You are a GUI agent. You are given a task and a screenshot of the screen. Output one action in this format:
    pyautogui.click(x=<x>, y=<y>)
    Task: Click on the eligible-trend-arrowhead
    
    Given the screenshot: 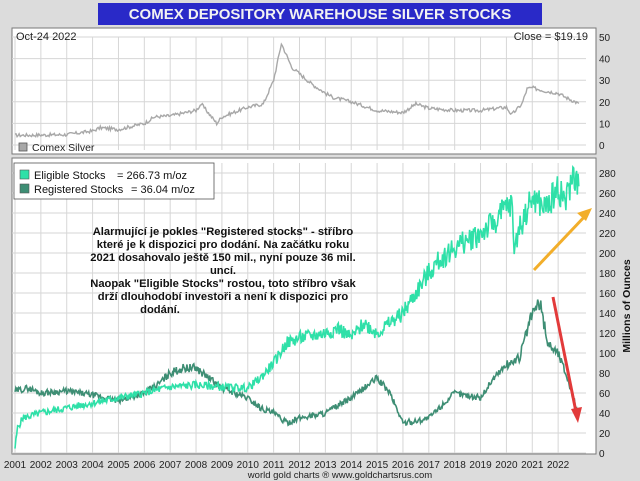 What is the action you would take?
    pyautogui.click(x=584, y=214)
    